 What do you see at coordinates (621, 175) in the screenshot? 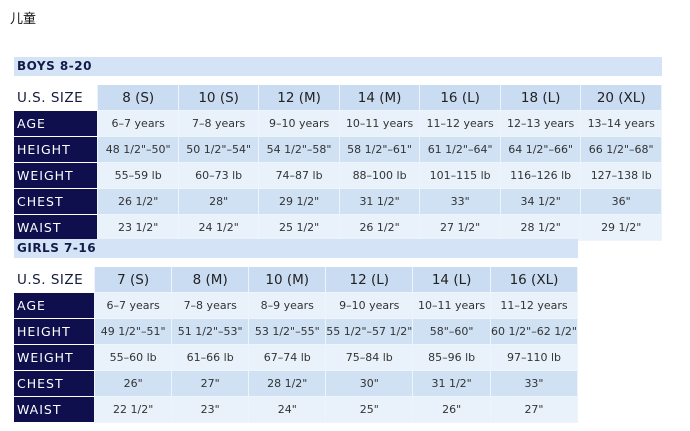
I see `table-cell: 127–138 lb` at bounding box center [621, 175].